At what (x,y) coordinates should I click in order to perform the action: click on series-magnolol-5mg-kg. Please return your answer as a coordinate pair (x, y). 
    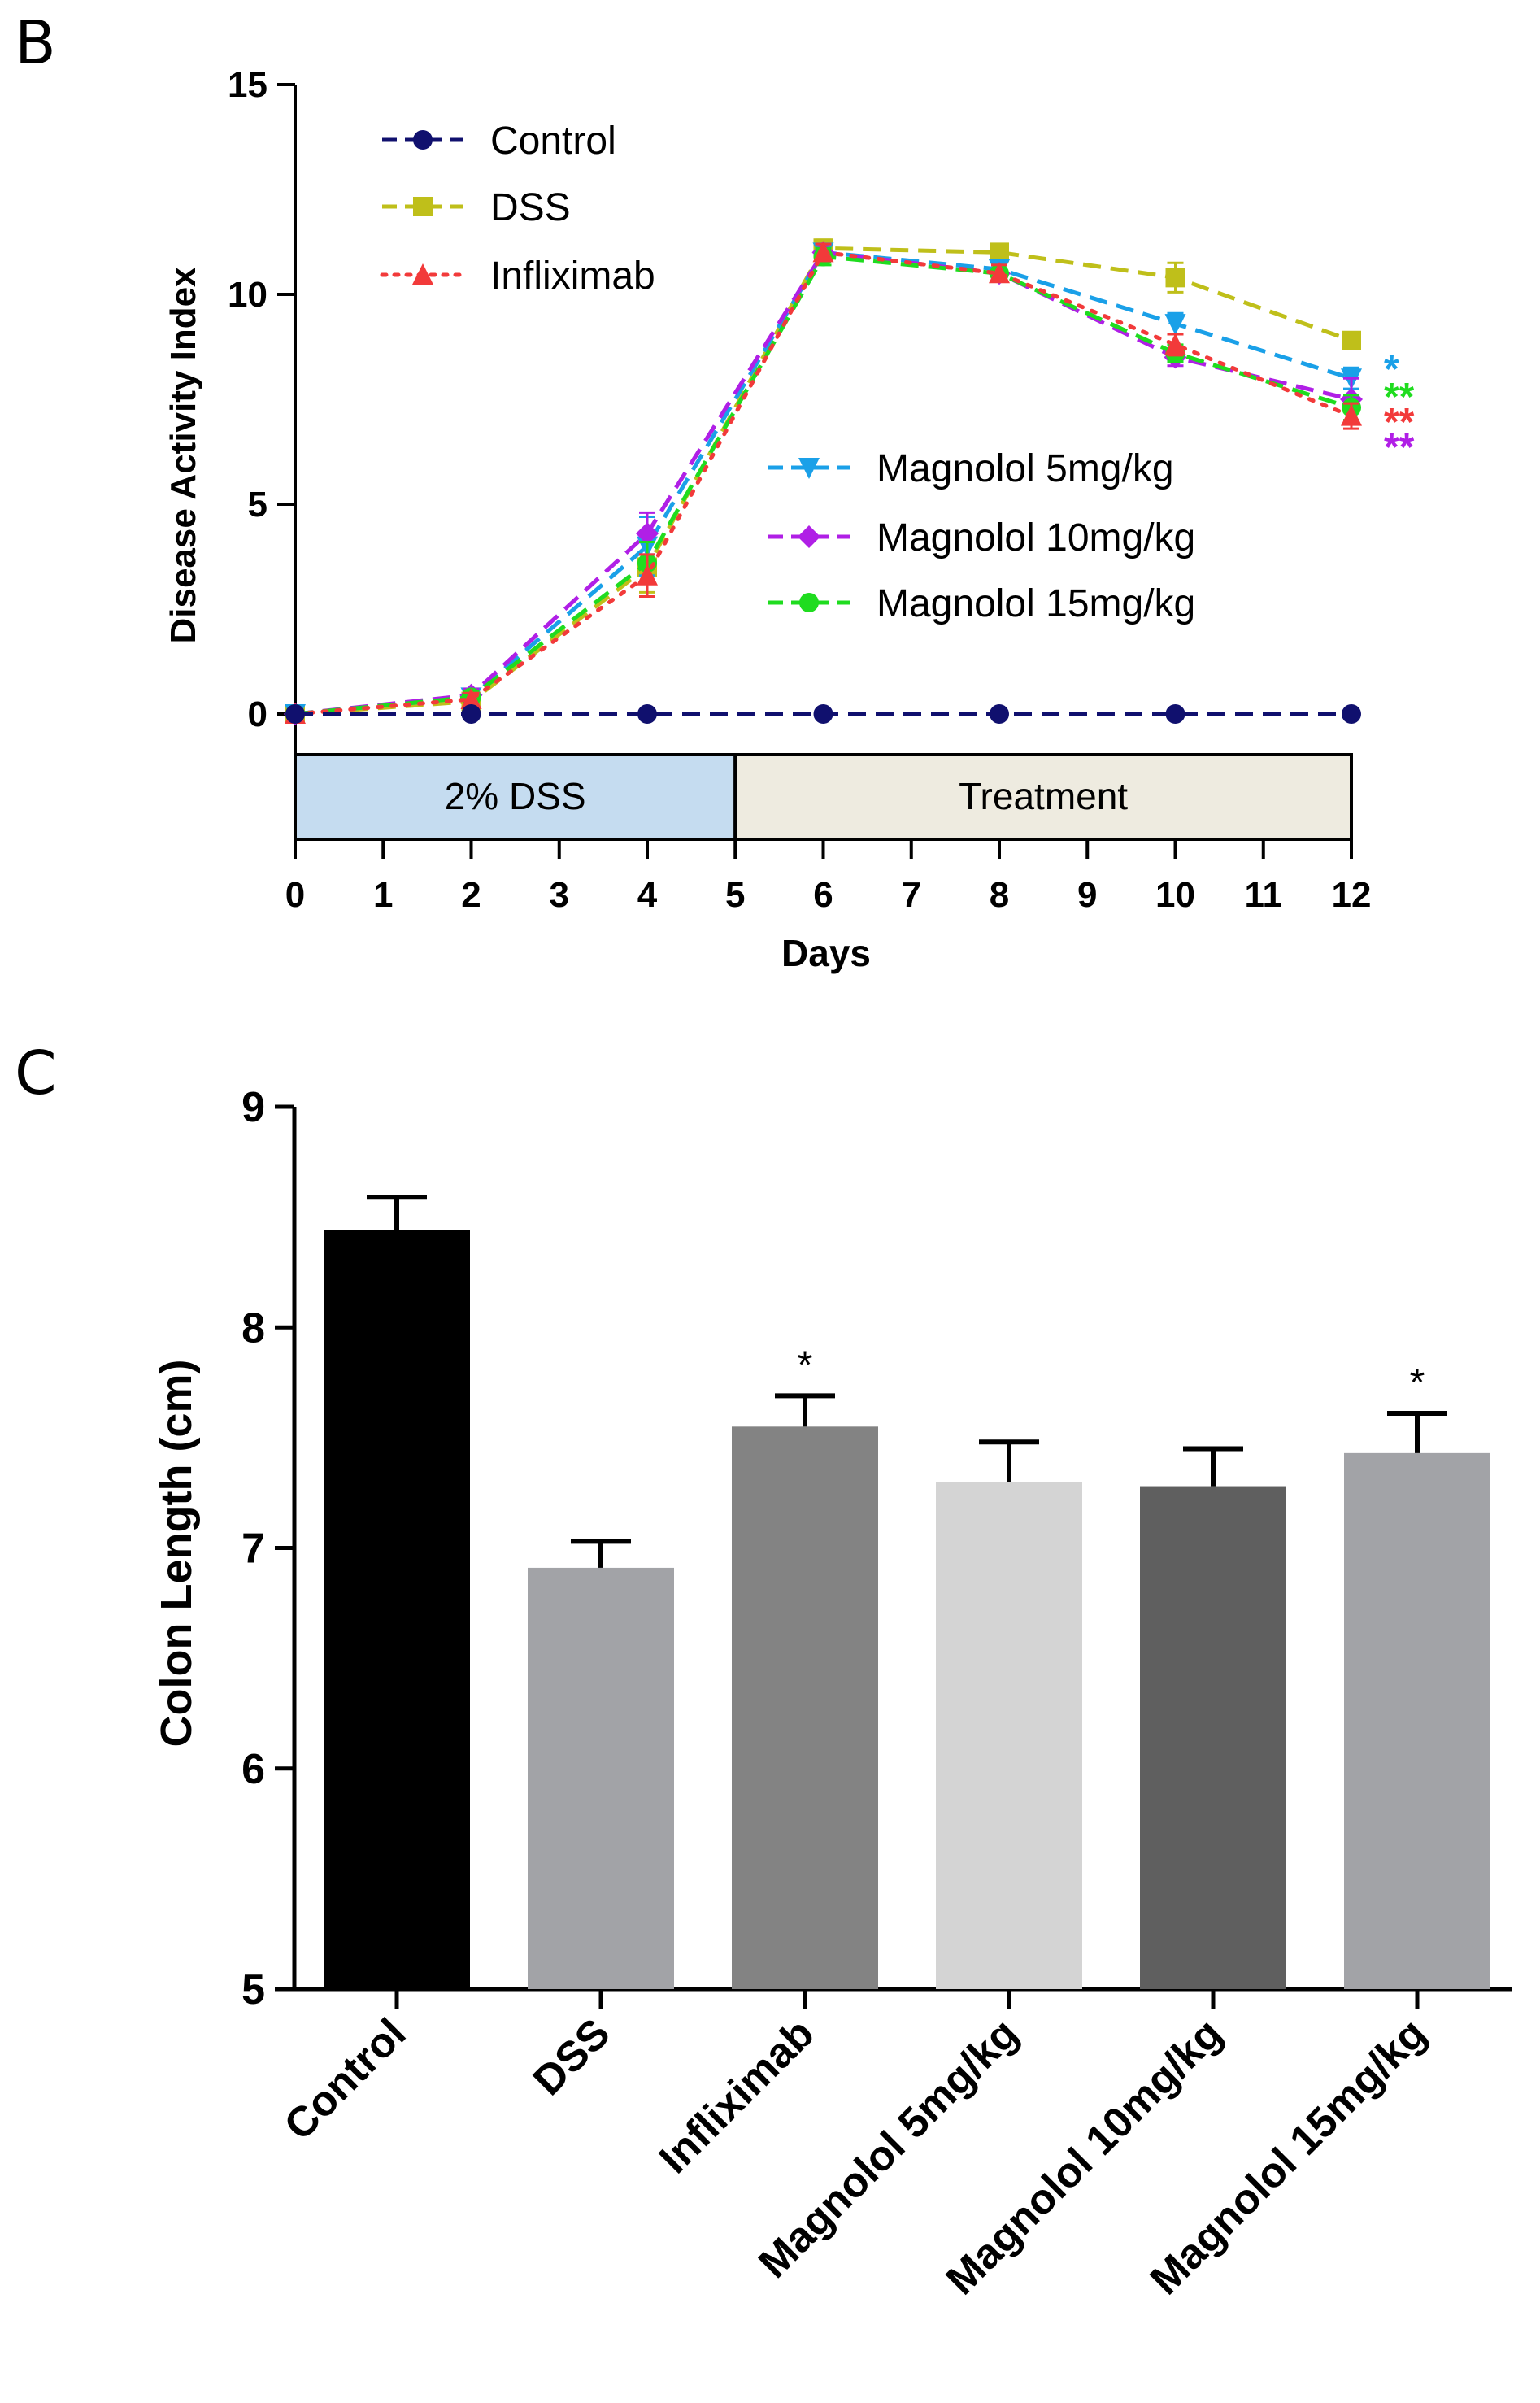
    Looking at the image, I should click on (823, 483).